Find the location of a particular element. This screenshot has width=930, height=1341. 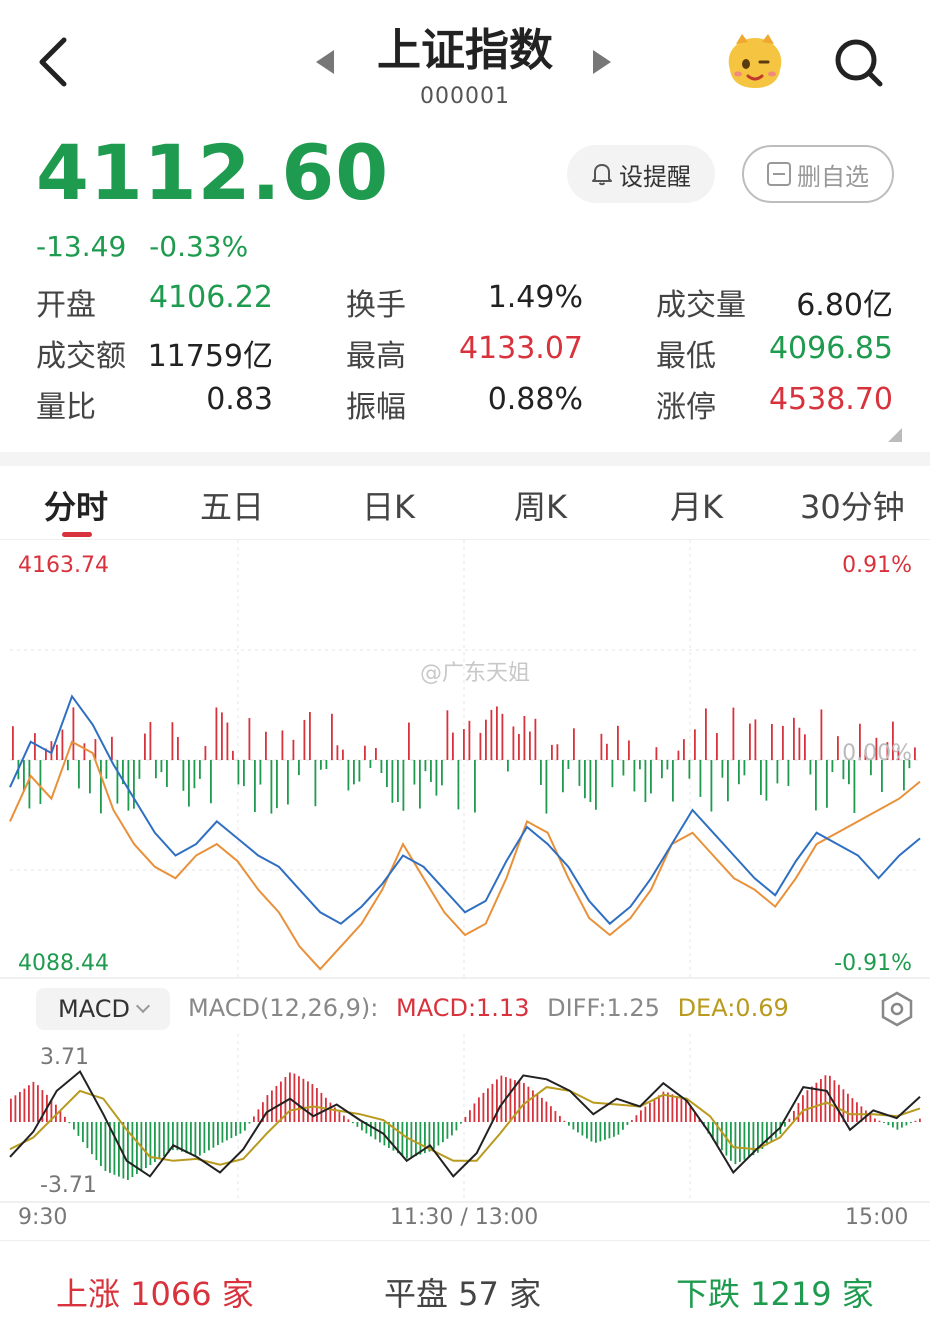

remove-watchlist-button: 删自选 is located at coordinates (818, 174).